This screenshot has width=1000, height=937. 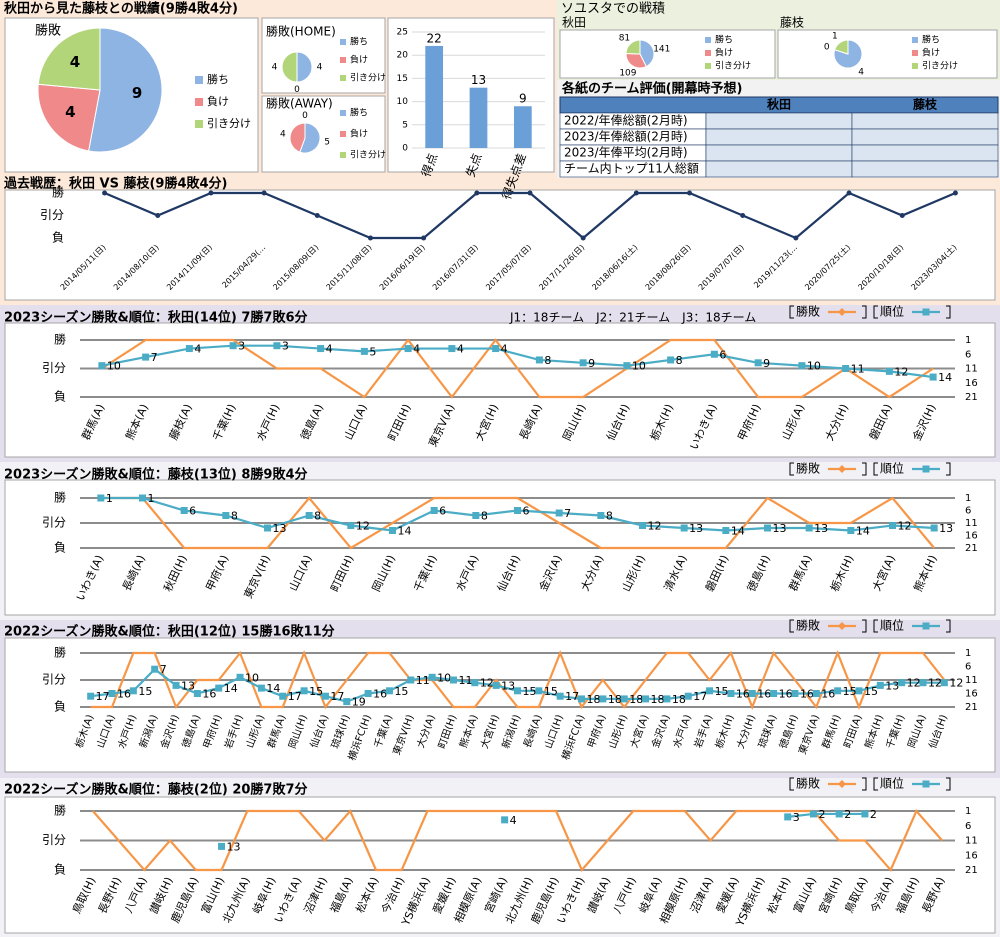 What do you see at coordinates (931, 40) in the screenshot?
I see `legend-label: 勝ち` at bounding box center [931, 40].